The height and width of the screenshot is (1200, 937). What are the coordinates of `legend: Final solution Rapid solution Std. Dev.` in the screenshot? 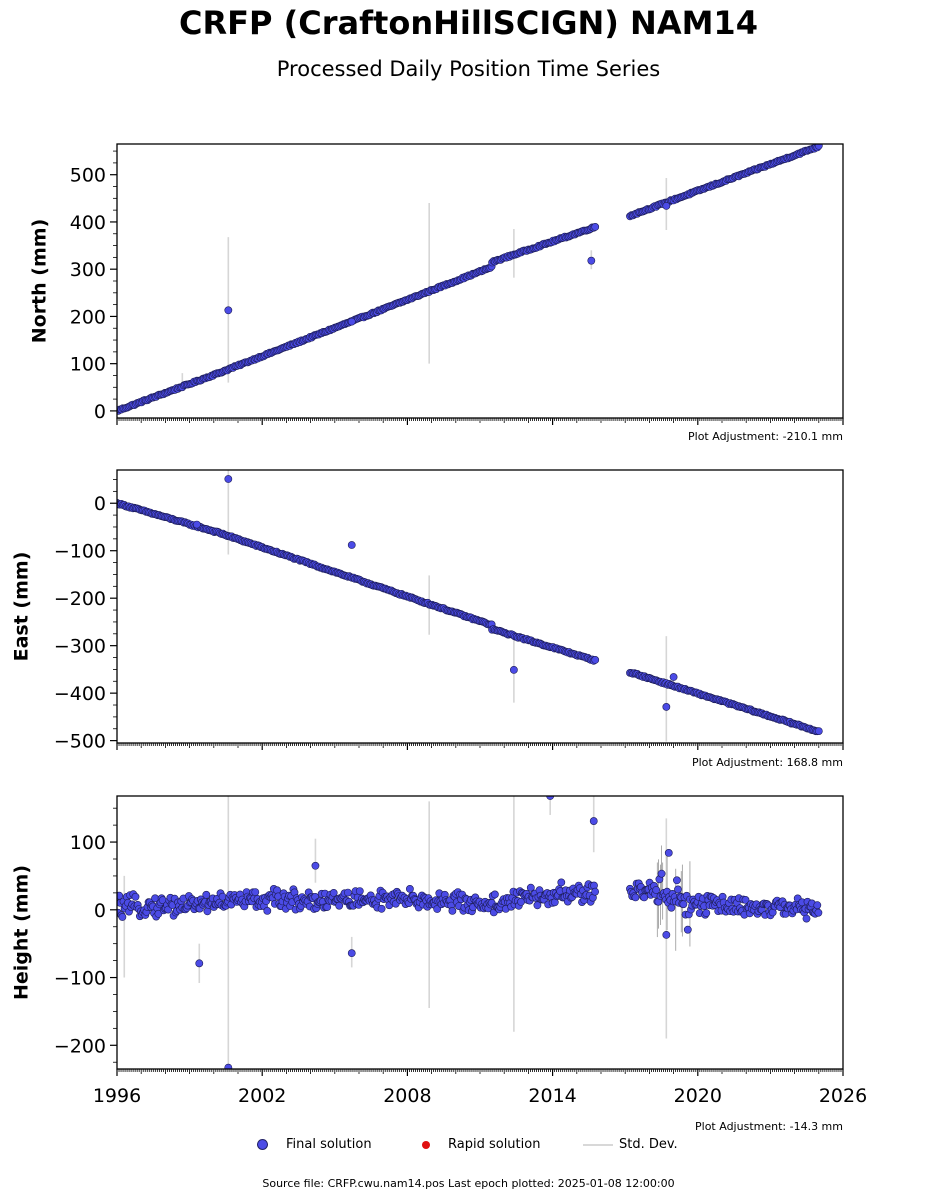 It's located at (468, 1147).